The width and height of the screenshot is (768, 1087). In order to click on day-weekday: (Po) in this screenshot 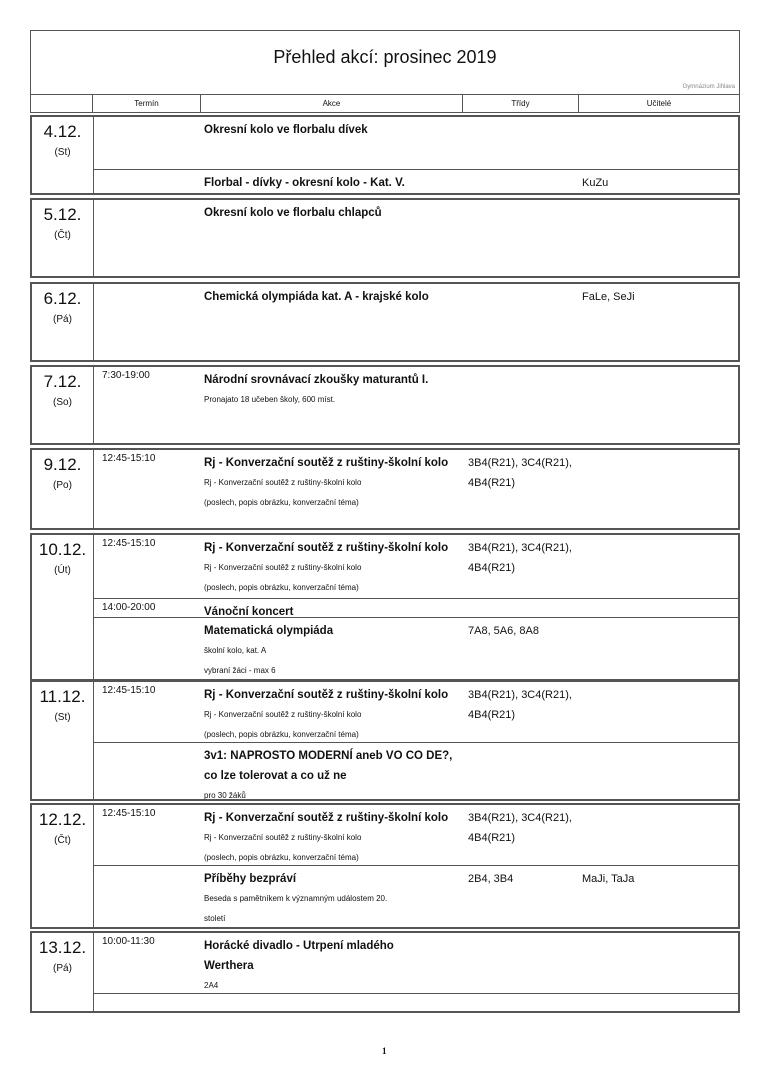, I will do `click(62, 485)`.